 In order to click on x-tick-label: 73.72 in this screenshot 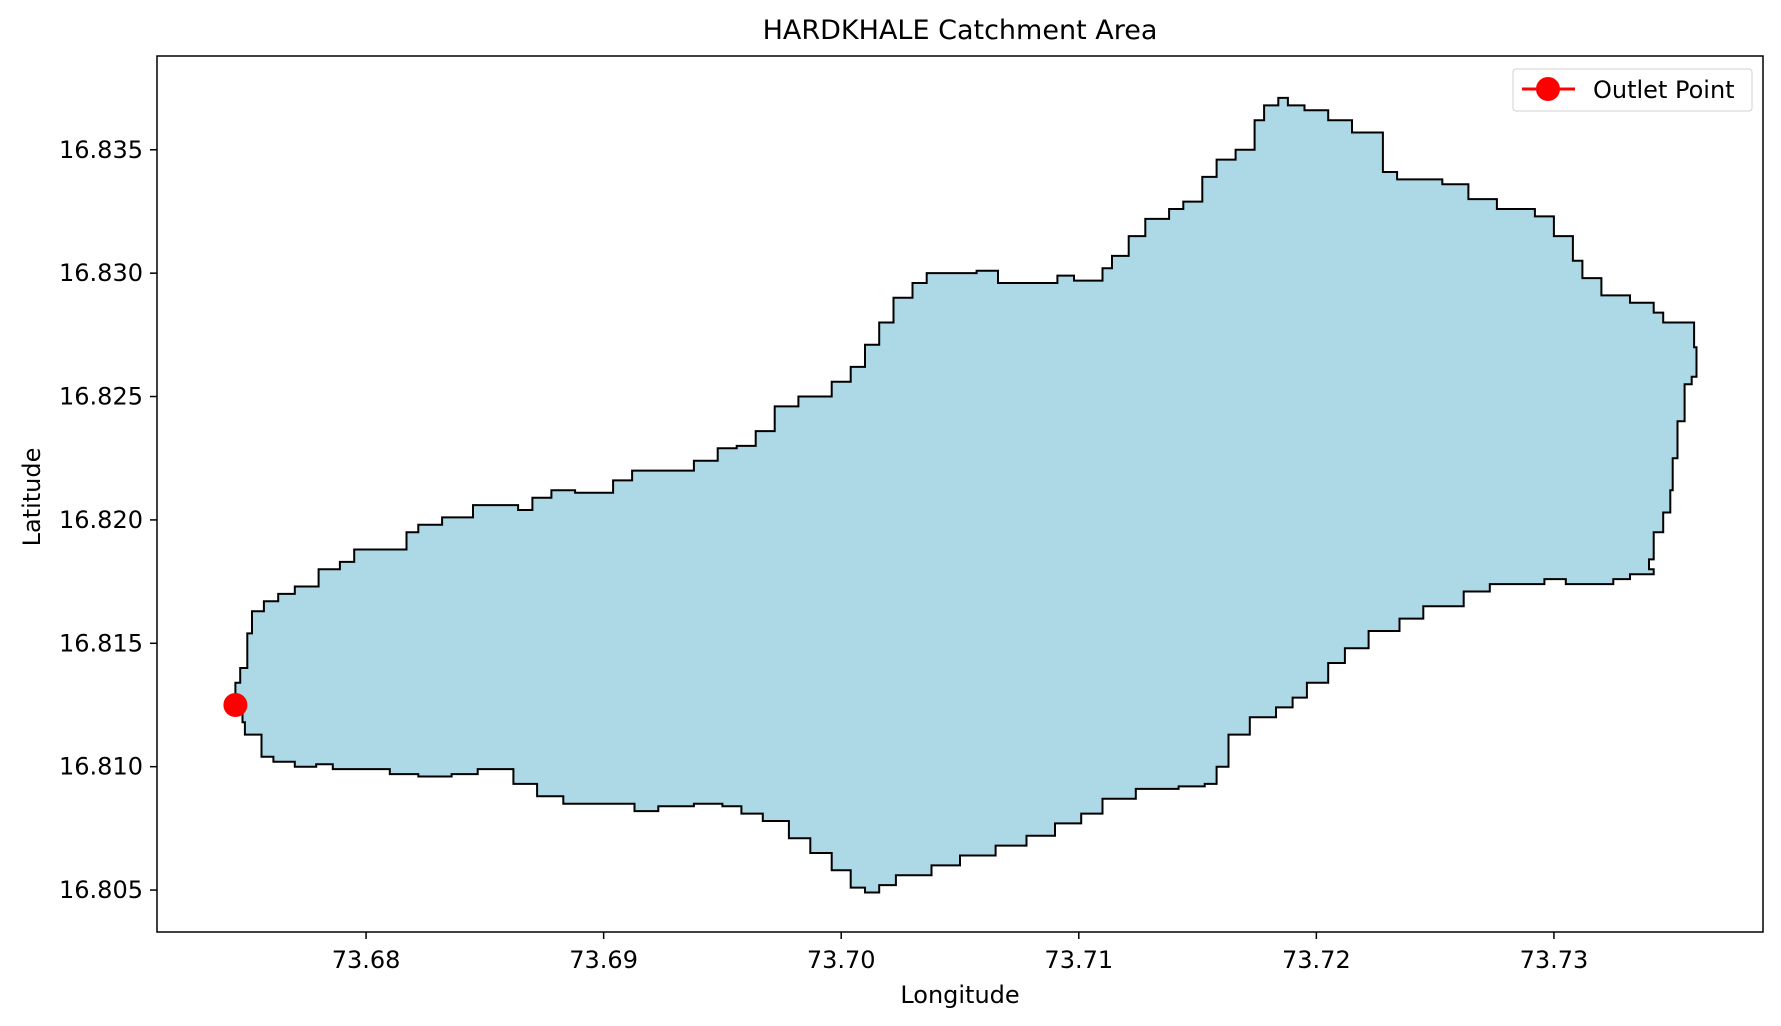, I will do `click(1316, 960)`.